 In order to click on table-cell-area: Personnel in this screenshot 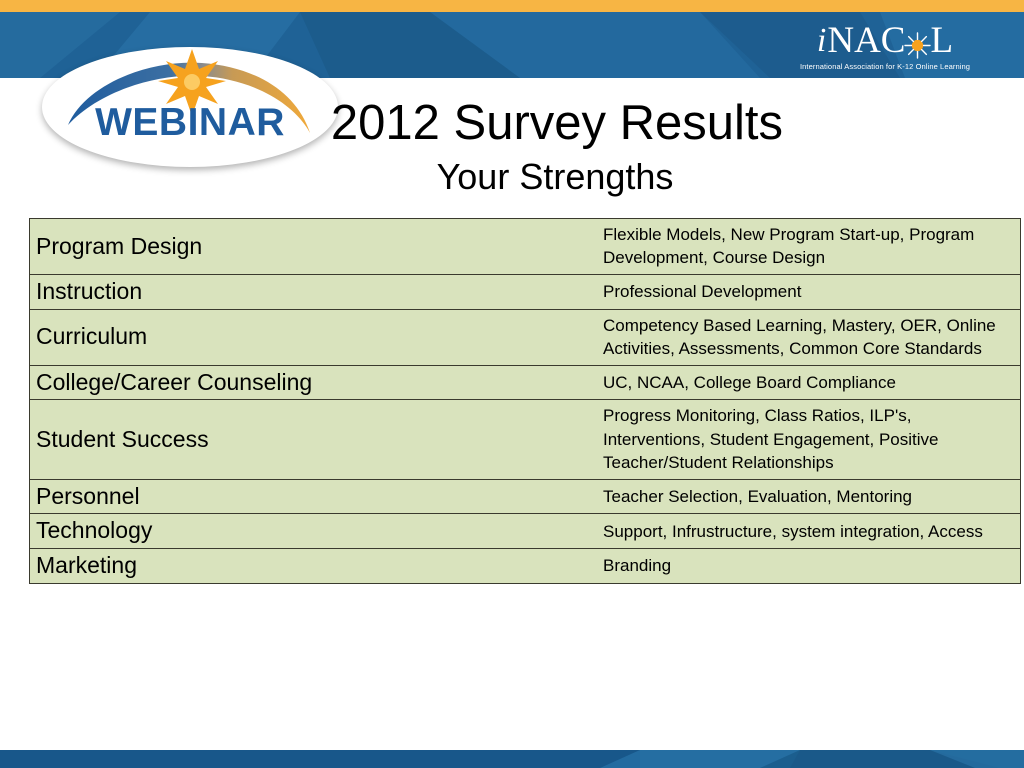, I will do `click(313, 496)`.